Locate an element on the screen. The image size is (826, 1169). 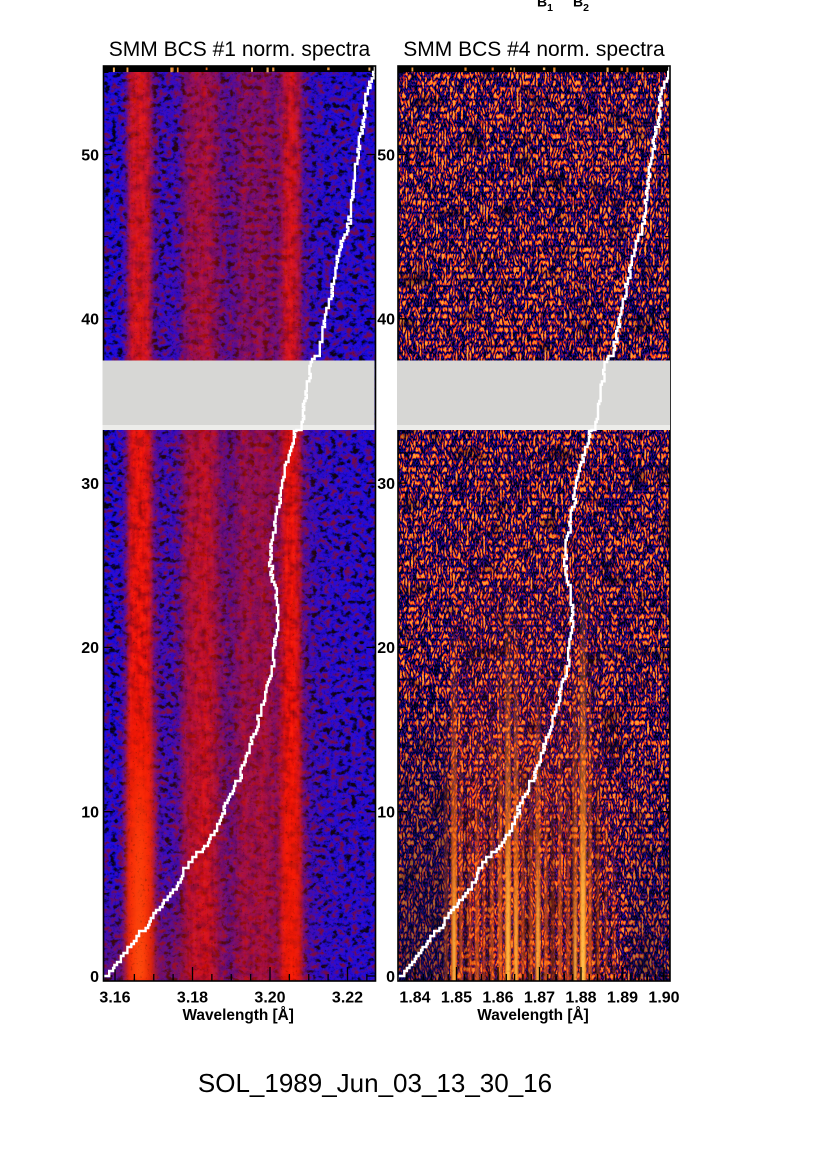
svg-text: SMM BCS #4 norm. spectra is located at coordinates (534, 49).